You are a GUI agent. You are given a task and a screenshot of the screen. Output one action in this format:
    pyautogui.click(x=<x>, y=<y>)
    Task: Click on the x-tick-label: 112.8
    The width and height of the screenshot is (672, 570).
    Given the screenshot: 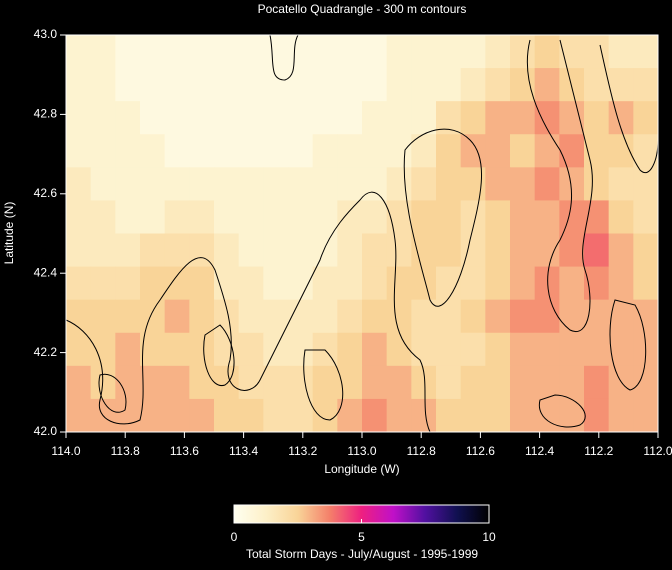 What is the action you would take?
    pyautogui.click(x=421, y=451)
    